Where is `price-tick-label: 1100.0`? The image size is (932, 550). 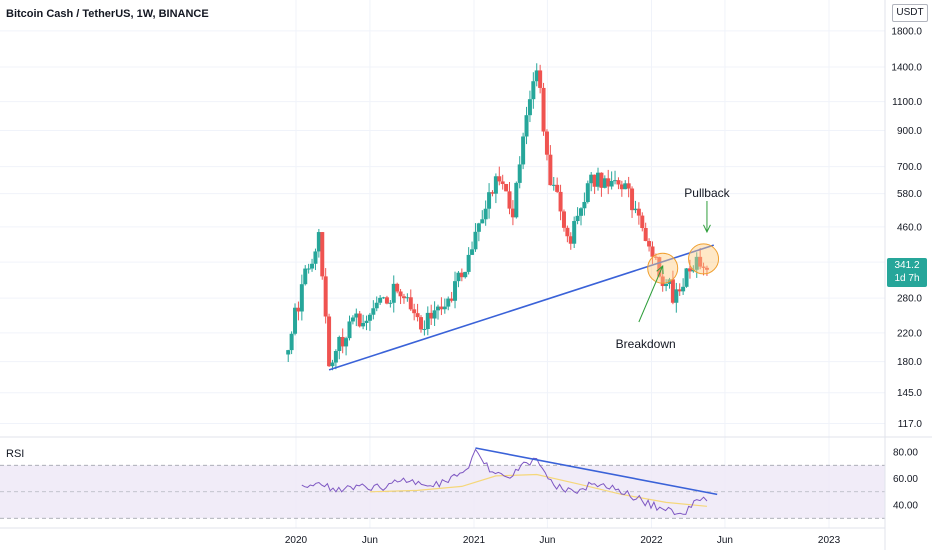 price-tick-label: 1100.0 is located at coordinates (907, 102).